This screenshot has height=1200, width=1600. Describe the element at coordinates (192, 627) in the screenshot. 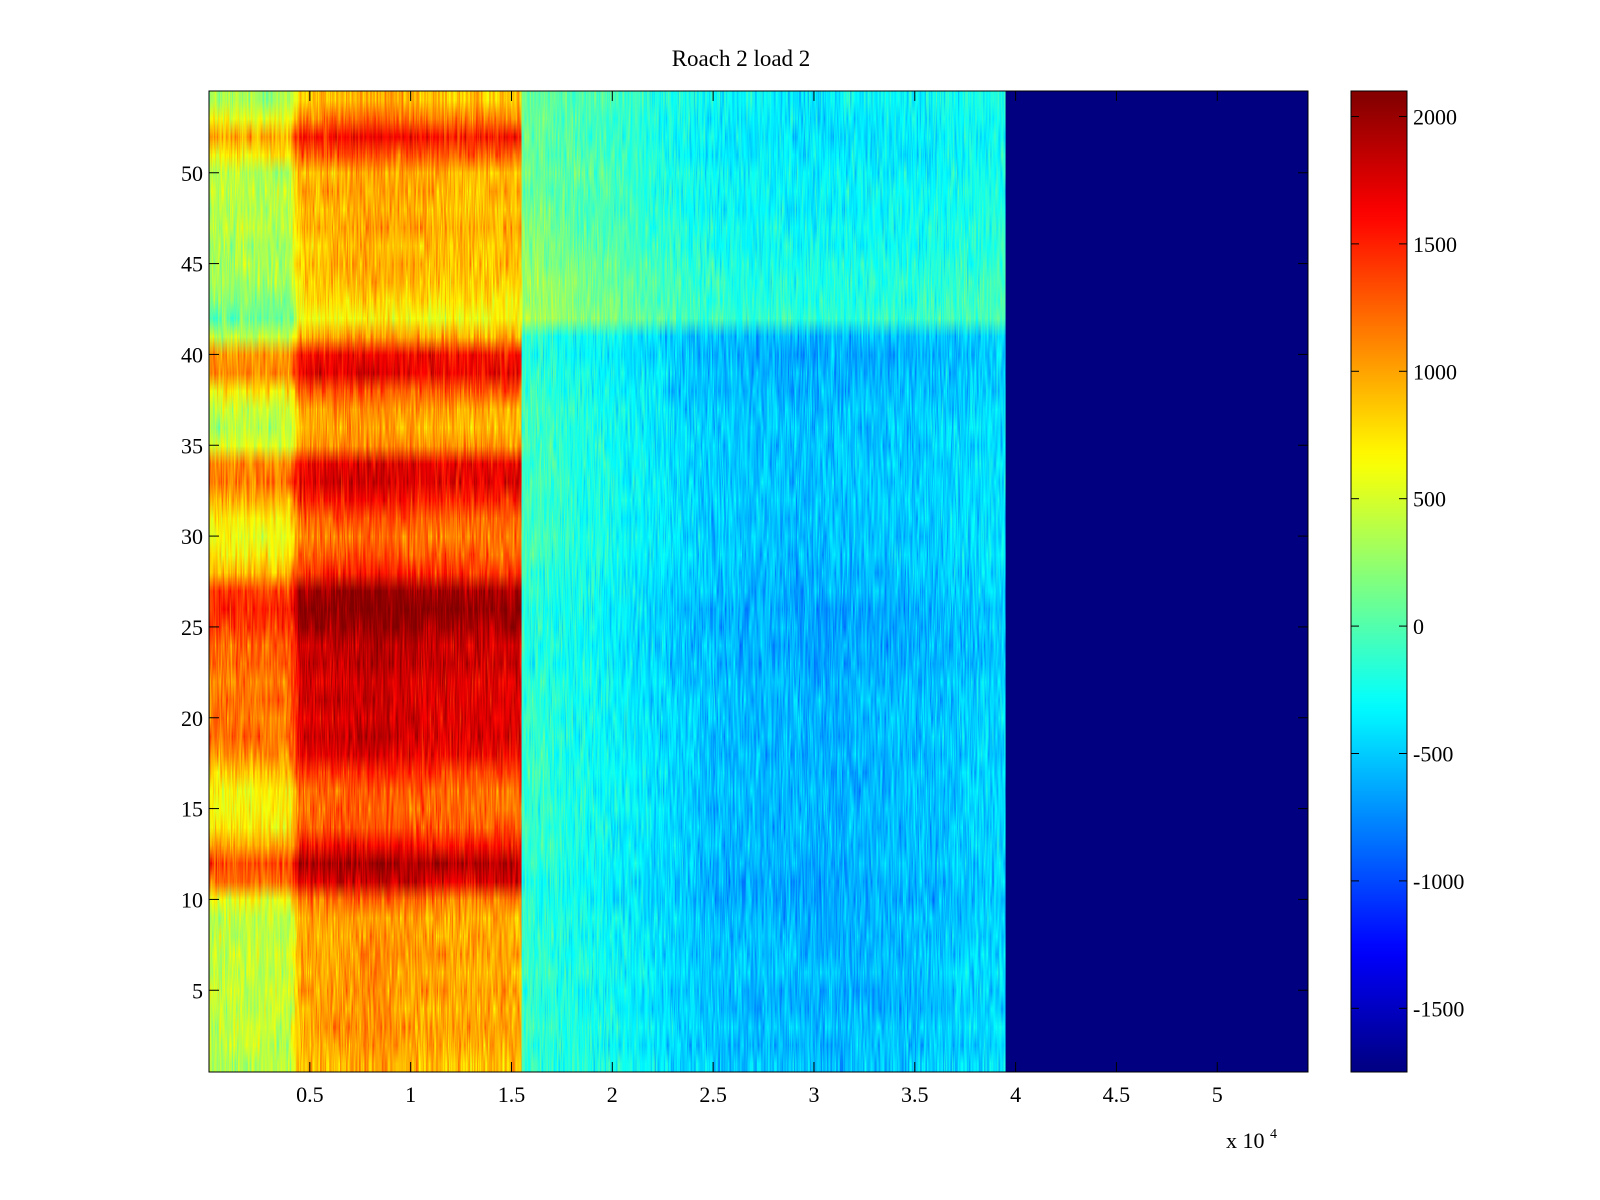

I see `y-tick-label: 25` at that location.